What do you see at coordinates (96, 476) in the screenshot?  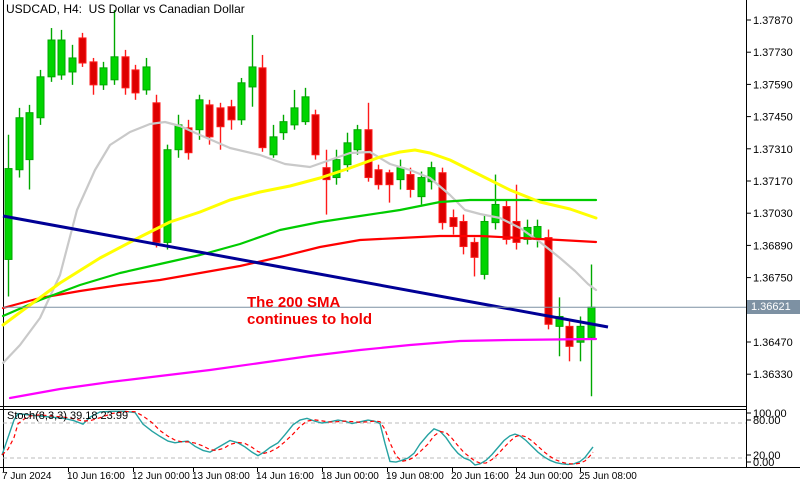 I see `time-tick-label: 10 Jun 16:00` at bounding box center [96, 476].